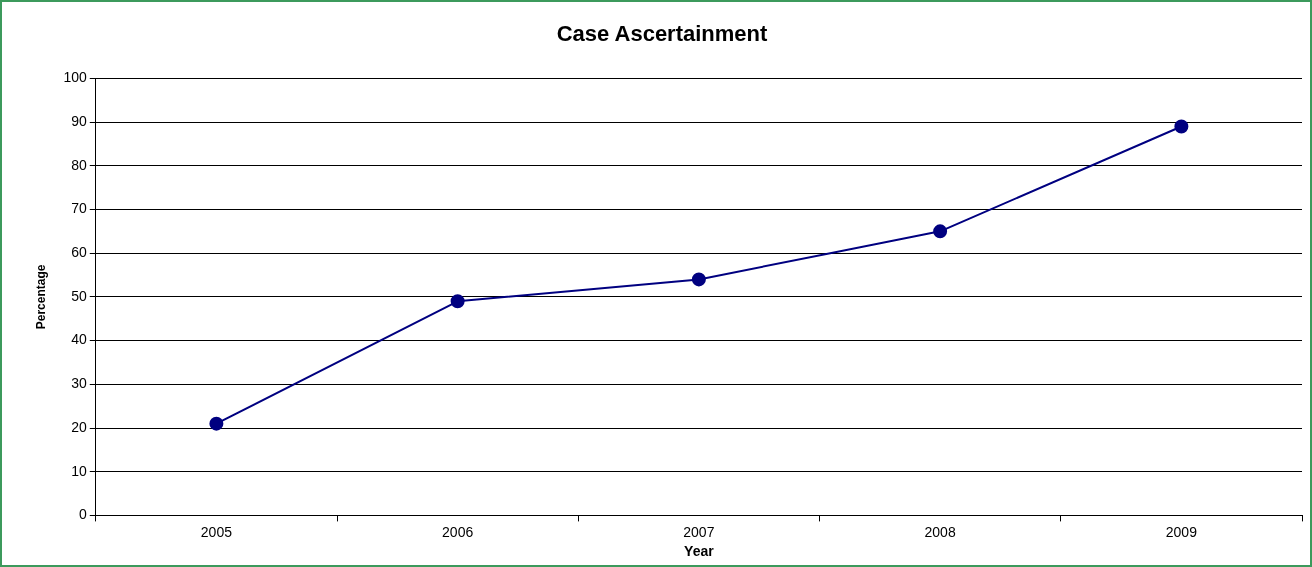 This screenshot has height=567, width=1312. Describe the element at coordinates (79, 164) in the screenshot. I see `y-tick-label: 80` at that location.